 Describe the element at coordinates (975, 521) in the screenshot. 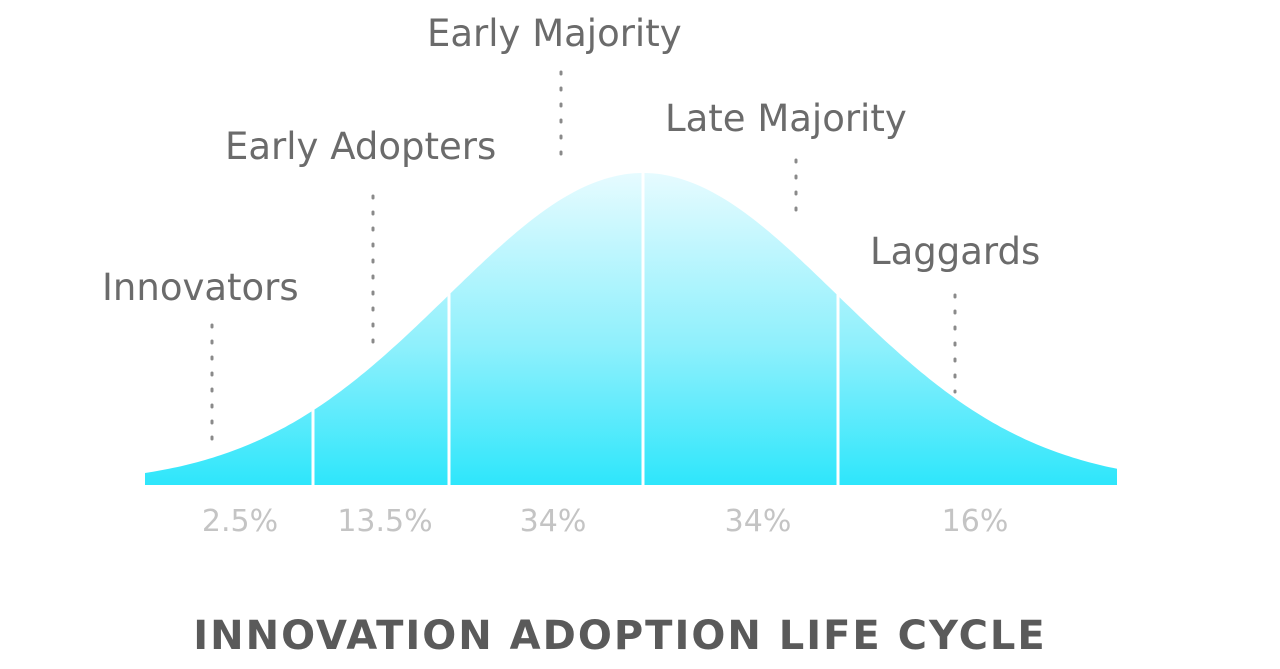

I see `percent-laggards: 16%` at that location.